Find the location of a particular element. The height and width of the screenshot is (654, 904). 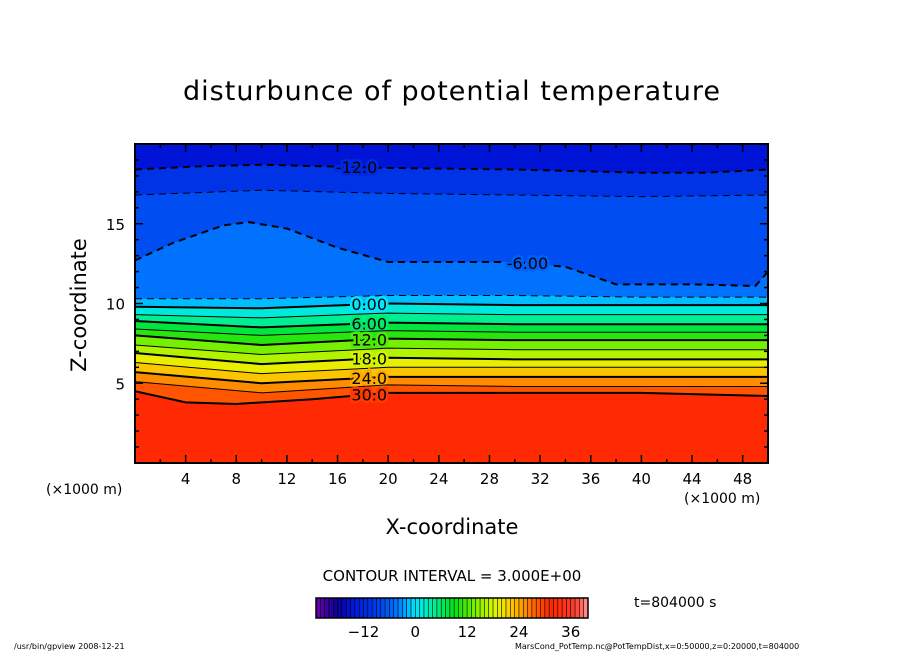

x-tick-label: 4 is located at coordinates (186, 479).